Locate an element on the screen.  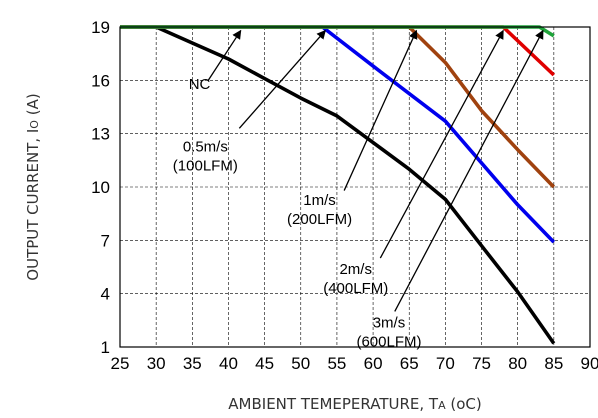
y-tick-label: 1 is located at coordinates (105, 347).